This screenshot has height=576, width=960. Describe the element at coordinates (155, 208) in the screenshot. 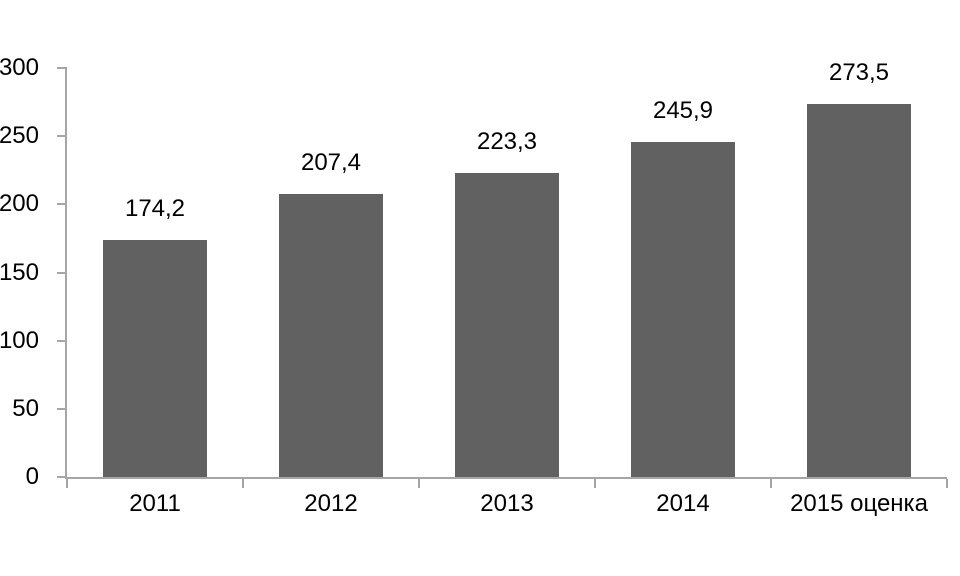

I see `bar-value-label: 174,2` at that location.